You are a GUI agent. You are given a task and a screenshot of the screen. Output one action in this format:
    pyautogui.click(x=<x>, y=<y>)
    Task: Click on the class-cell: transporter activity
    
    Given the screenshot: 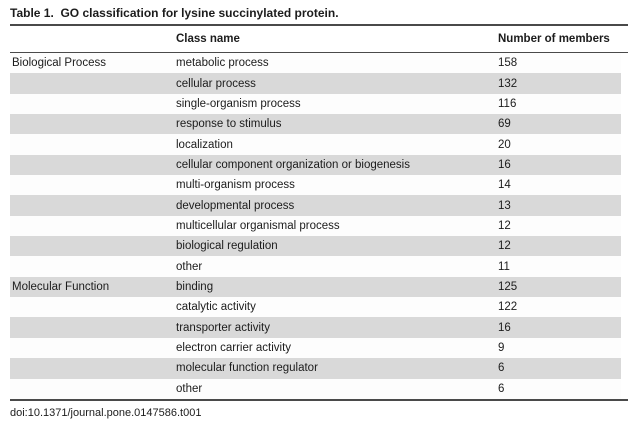 What is the action you would take?
    pyautogui.click(x=223, y=327)
    